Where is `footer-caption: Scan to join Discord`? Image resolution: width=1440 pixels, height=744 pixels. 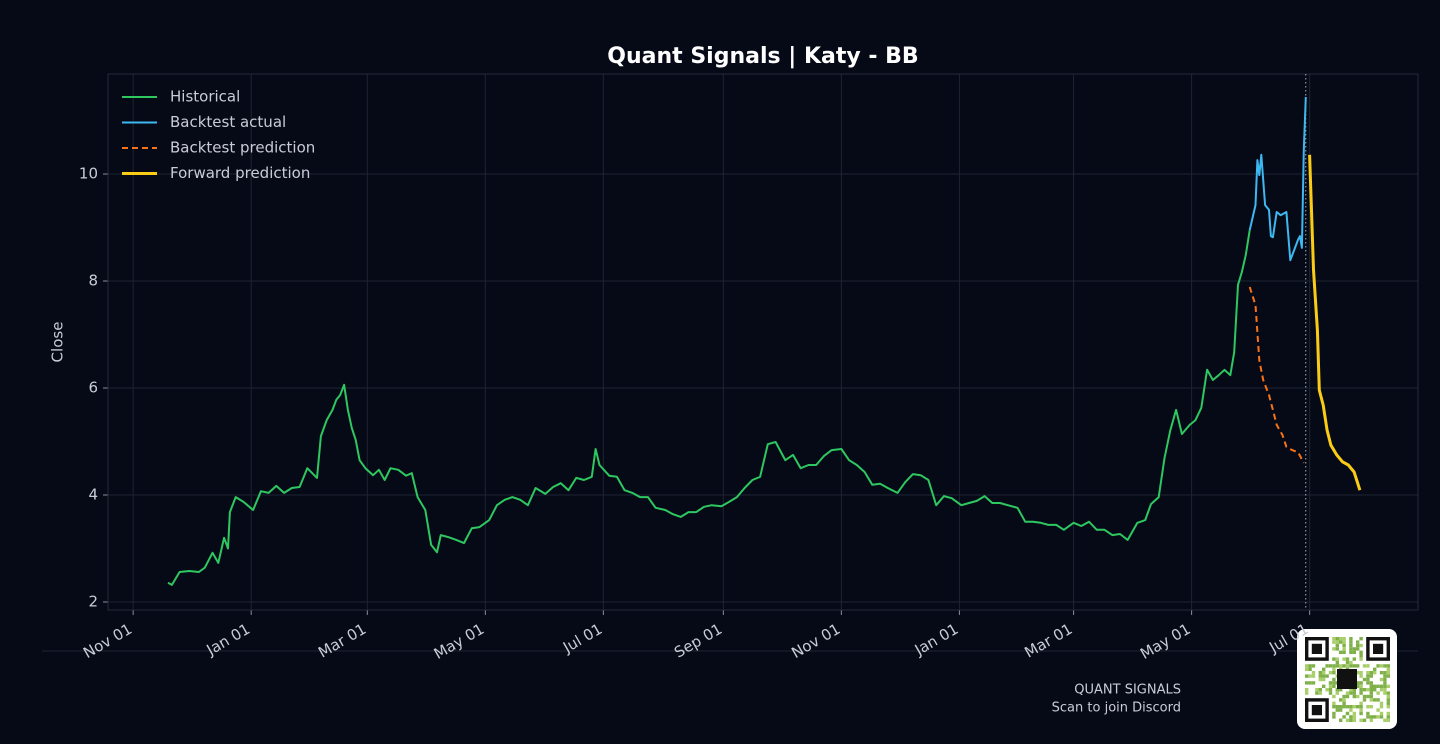 footer-caption: Scan to join Discord is located at coordinates (1116, 708).